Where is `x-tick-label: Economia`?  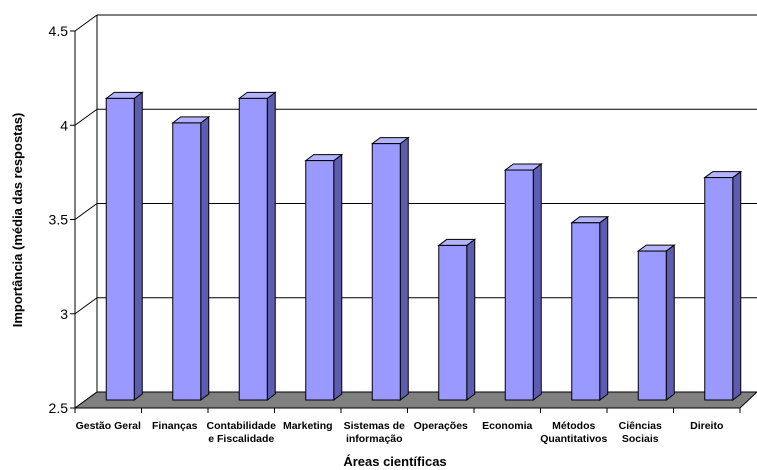 x-tick-label: Economia is located at coordinates (507, 426).